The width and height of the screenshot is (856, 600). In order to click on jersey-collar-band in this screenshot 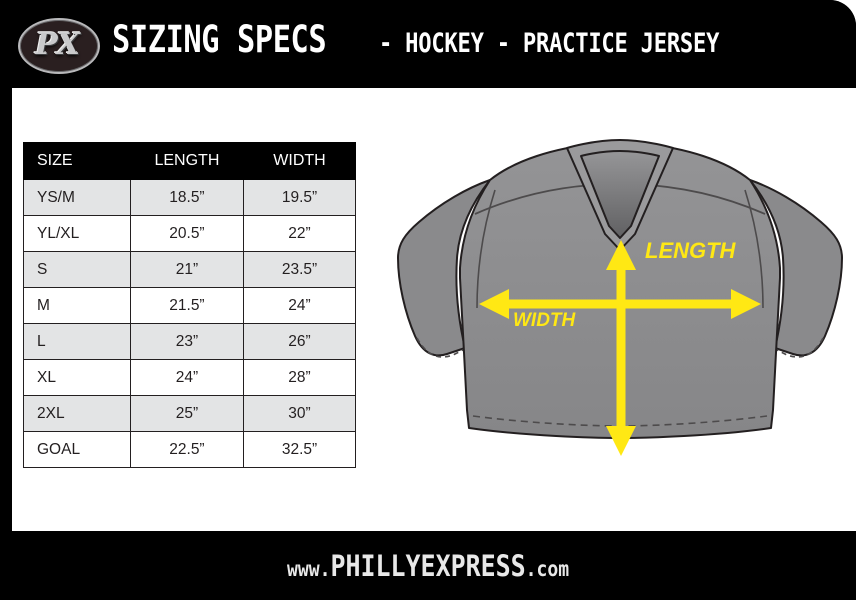, I will do `click(620, 195)`.